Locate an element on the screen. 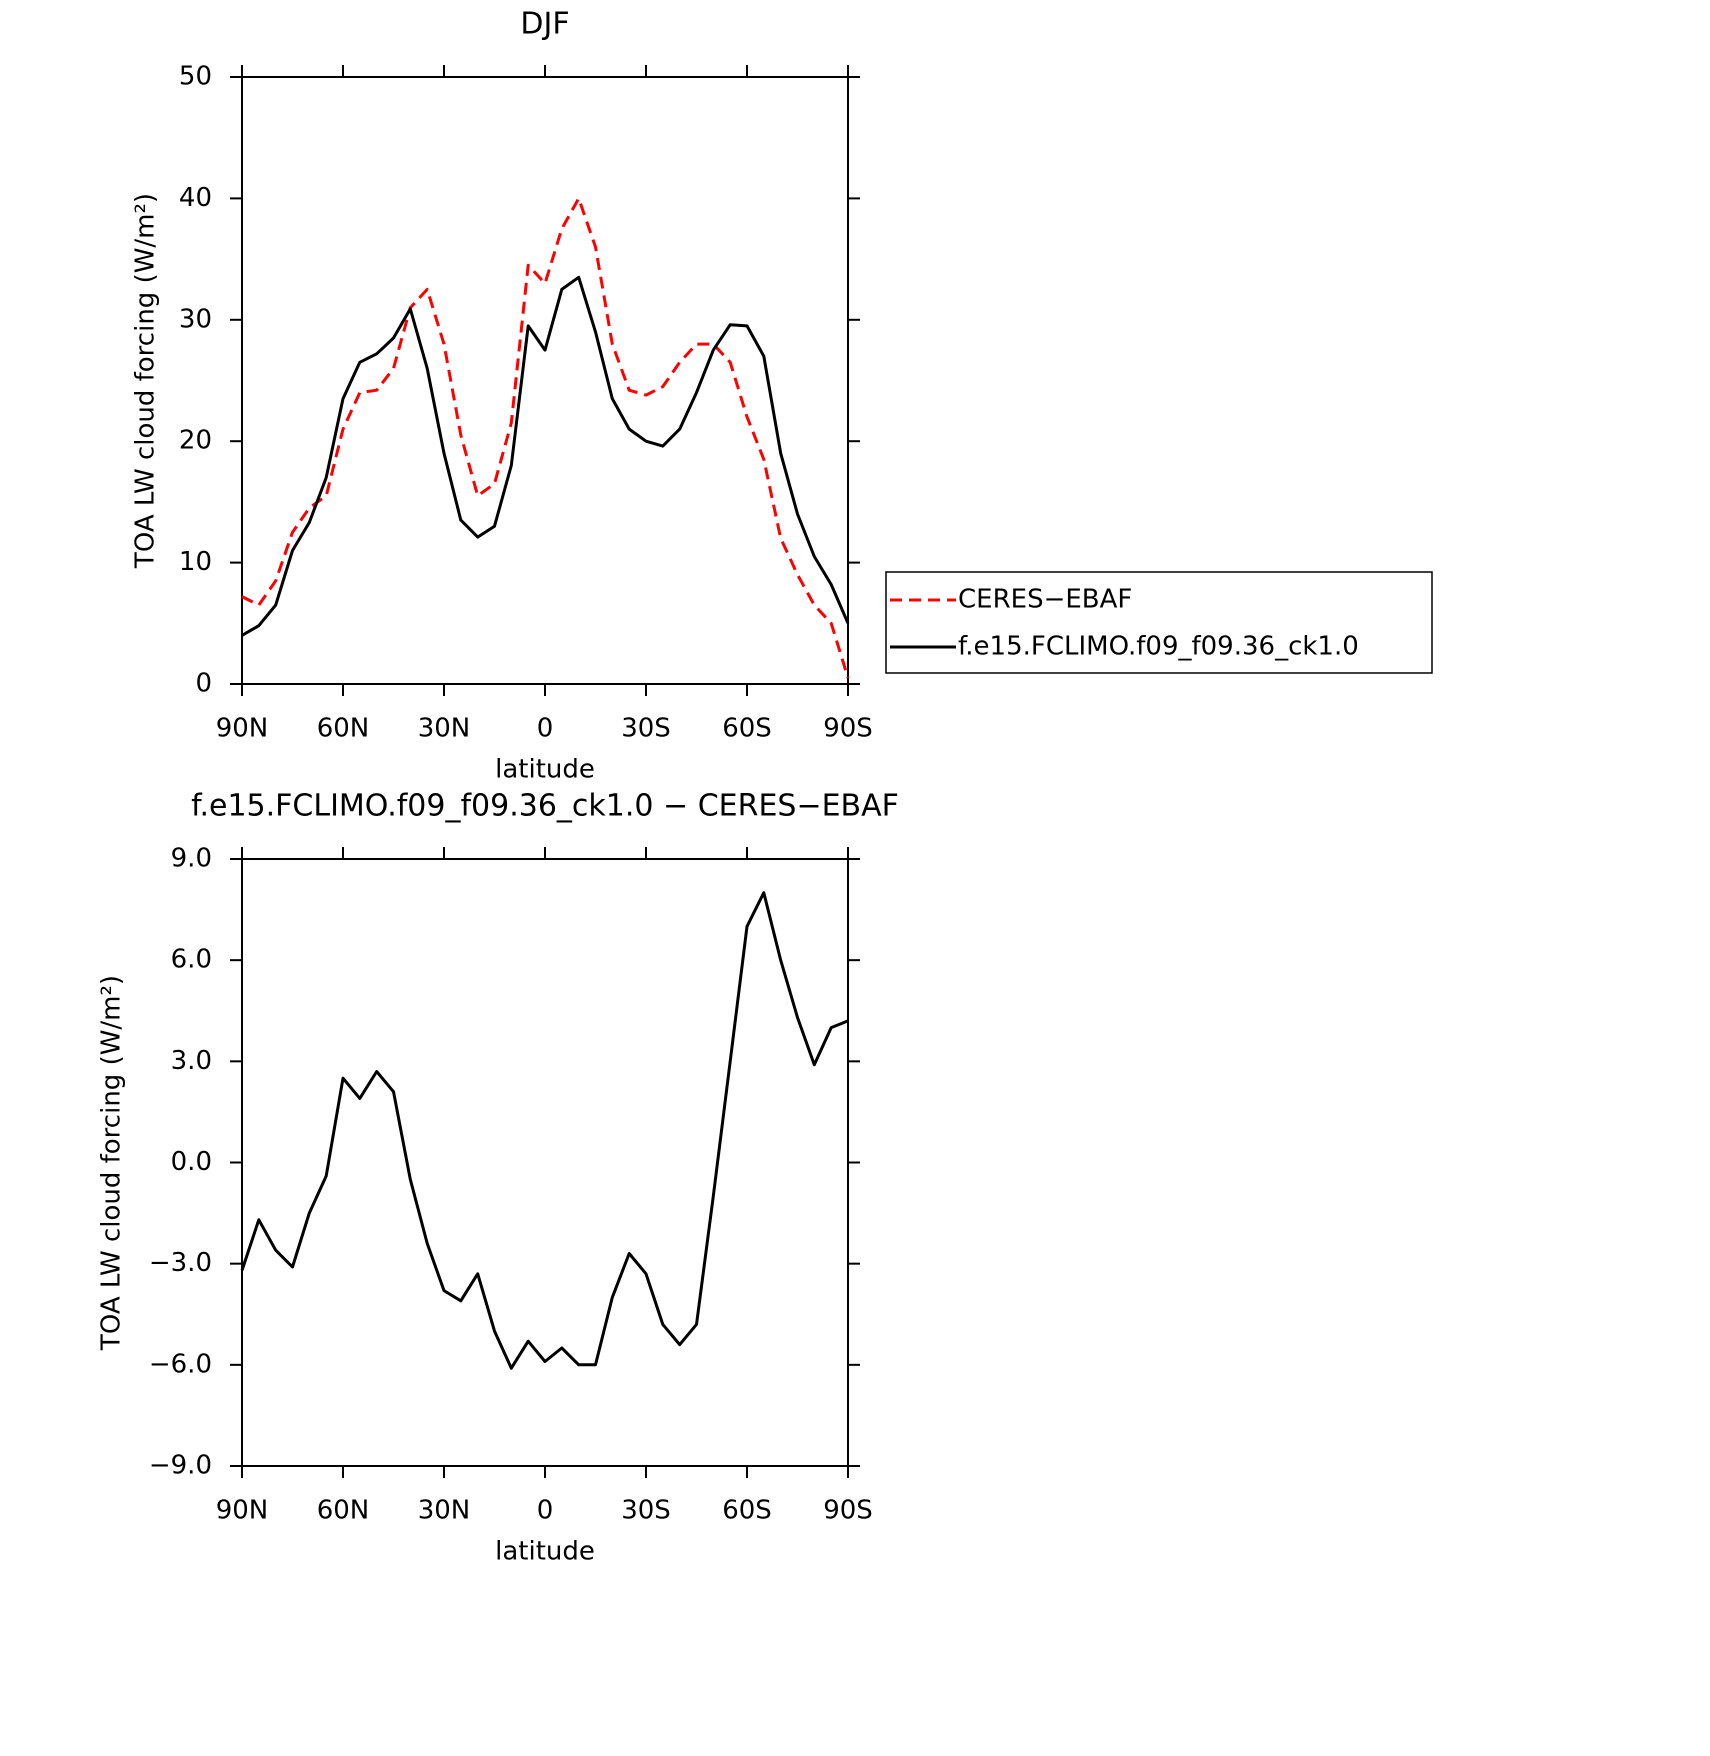 The width and height of the screenshot is (1710, 1756). y-tick-label: 0 is located at coordinates (203, 684).